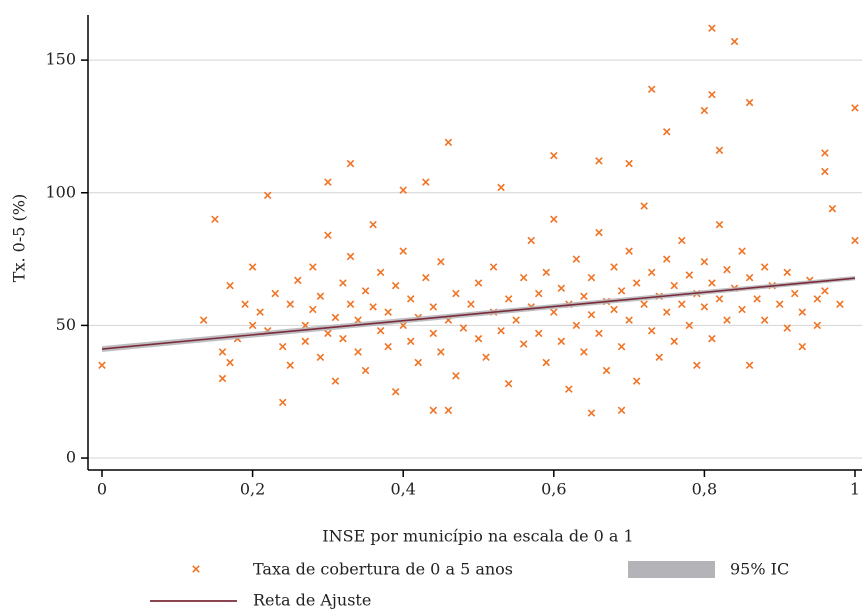 This screenshot has width=863, height=611. I want to click on x-axis-label: INSE por município na escala de 0 a 1, so click(477, 536).